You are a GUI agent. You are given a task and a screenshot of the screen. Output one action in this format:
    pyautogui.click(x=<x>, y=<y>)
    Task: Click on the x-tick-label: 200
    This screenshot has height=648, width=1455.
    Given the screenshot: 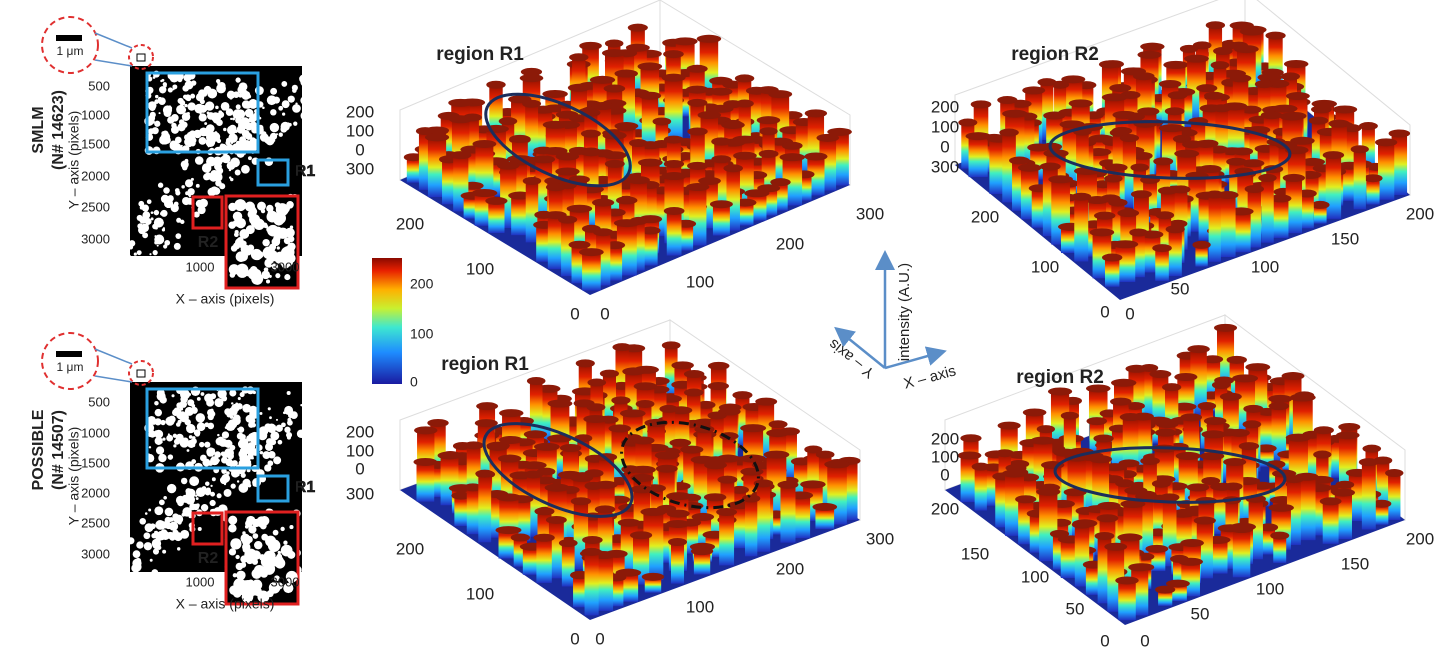 What is the action you would take?
    pyautogui.click(x=790, y=243)
    